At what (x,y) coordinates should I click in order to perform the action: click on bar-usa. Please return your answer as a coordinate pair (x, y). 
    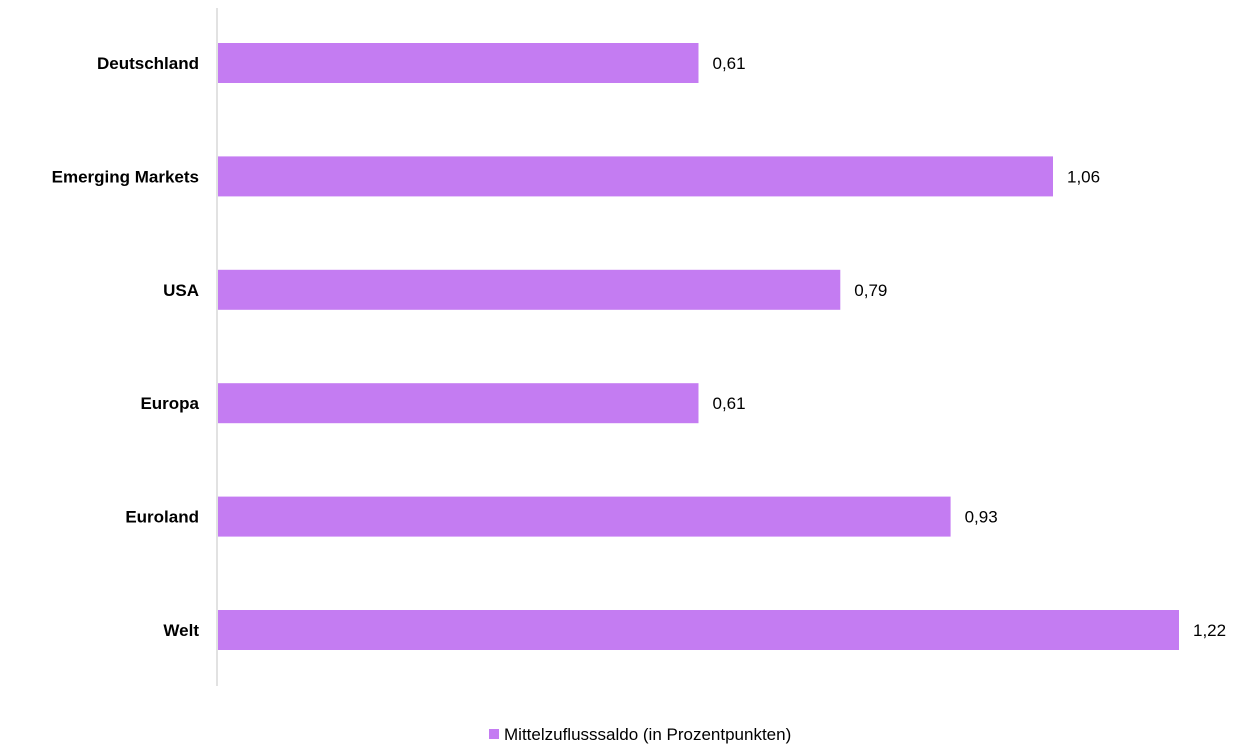
    Looking at the image, I should click on (529, 289).